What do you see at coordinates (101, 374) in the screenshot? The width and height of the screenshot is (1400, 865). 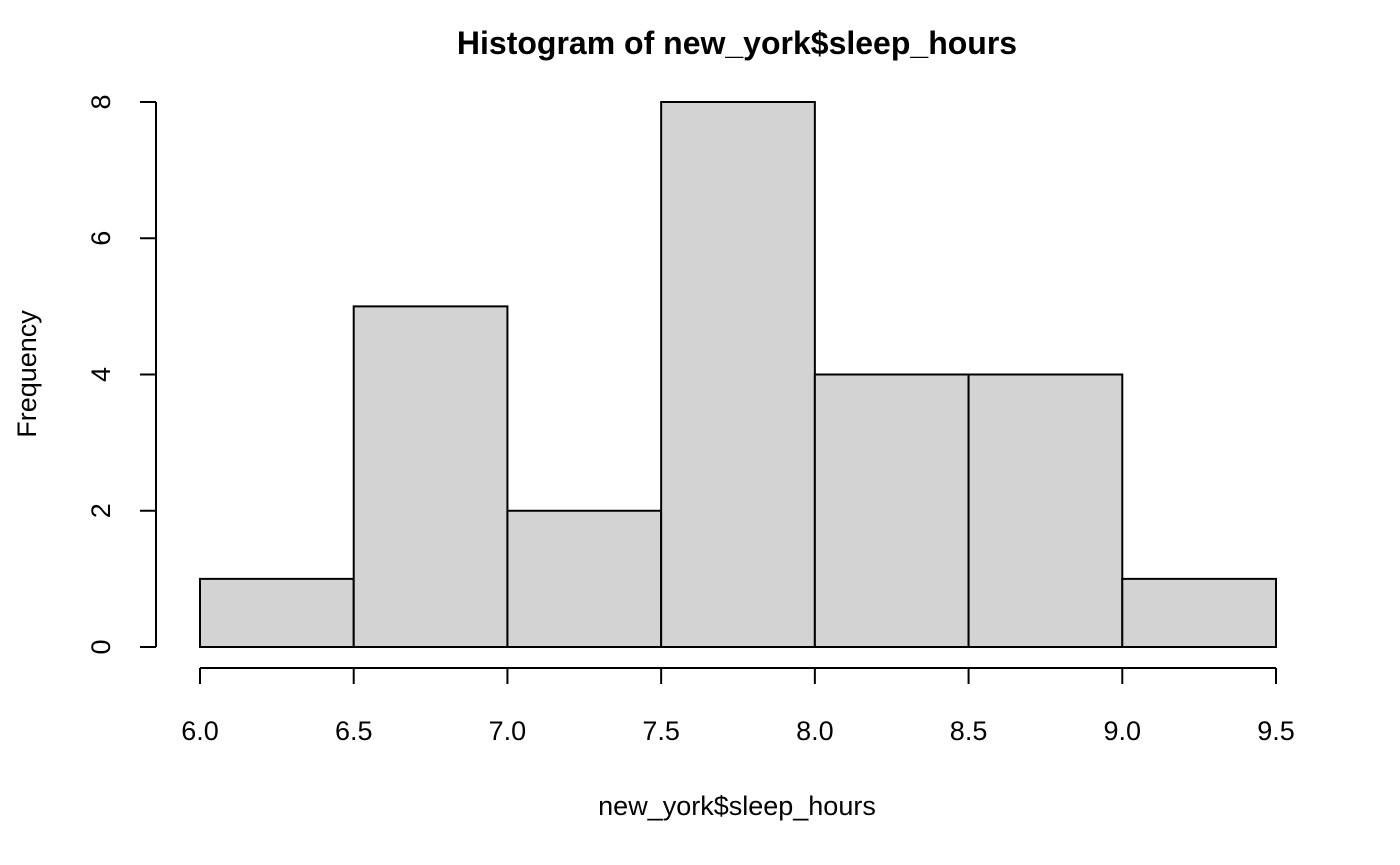 I see `y-tick-label-2: 4` at bounding box center [101, 374].